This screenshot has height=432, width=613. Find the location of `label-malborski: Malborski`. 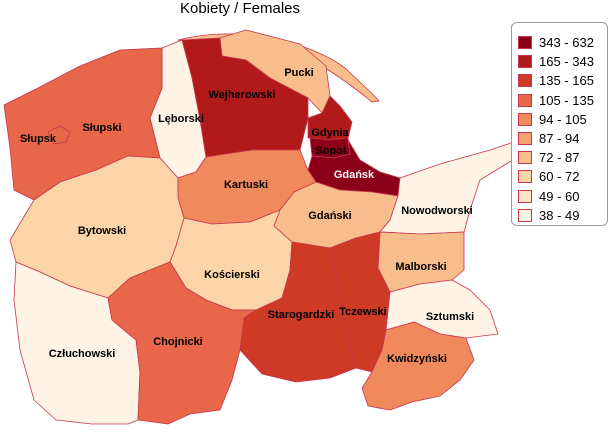

label-malborski: Malborski is located at coordinates (420, 267).